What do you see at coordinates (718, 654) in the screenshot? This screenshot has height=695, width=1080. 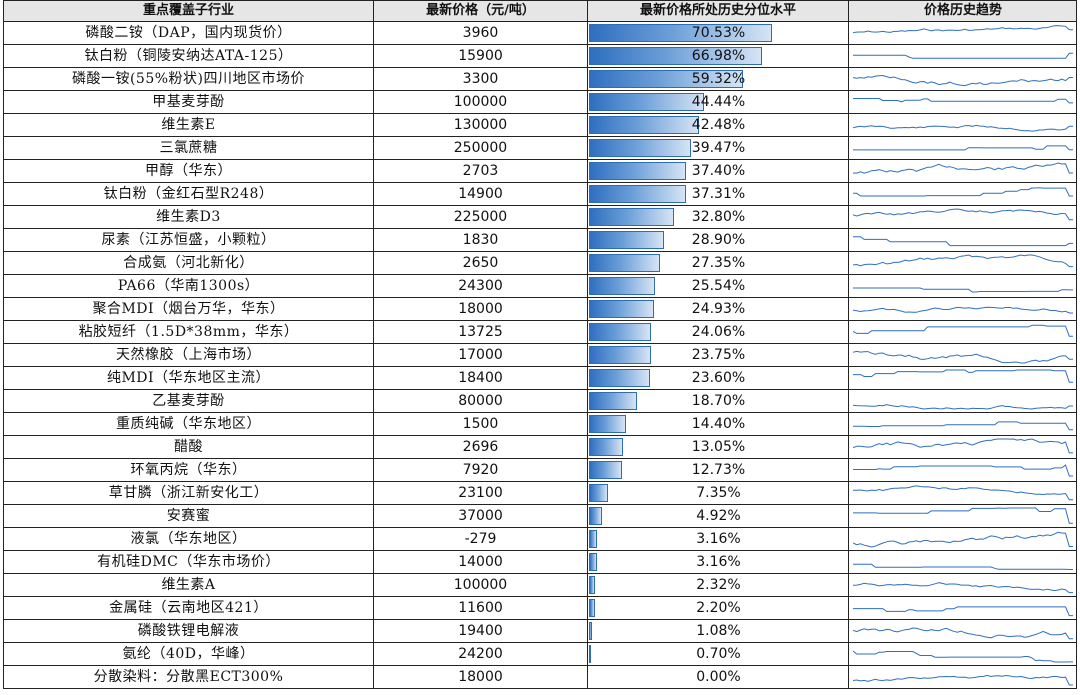 I see `percentile-label: 0.70%` at bounding box center [718, 654].